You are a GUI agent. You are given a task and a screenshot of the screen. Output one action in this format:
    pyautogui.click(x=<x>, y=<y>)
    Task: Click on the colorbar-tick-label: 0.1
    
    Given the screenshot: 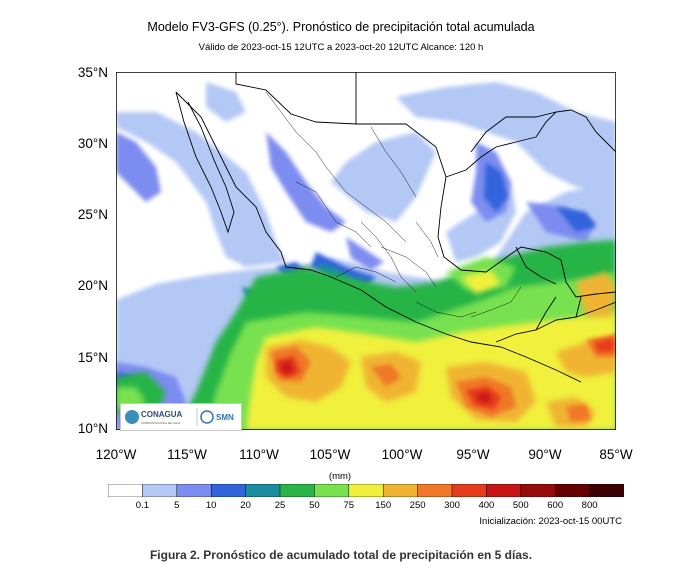 What is the action you would take?
    pyautogui.click(x=142, y=505)
    